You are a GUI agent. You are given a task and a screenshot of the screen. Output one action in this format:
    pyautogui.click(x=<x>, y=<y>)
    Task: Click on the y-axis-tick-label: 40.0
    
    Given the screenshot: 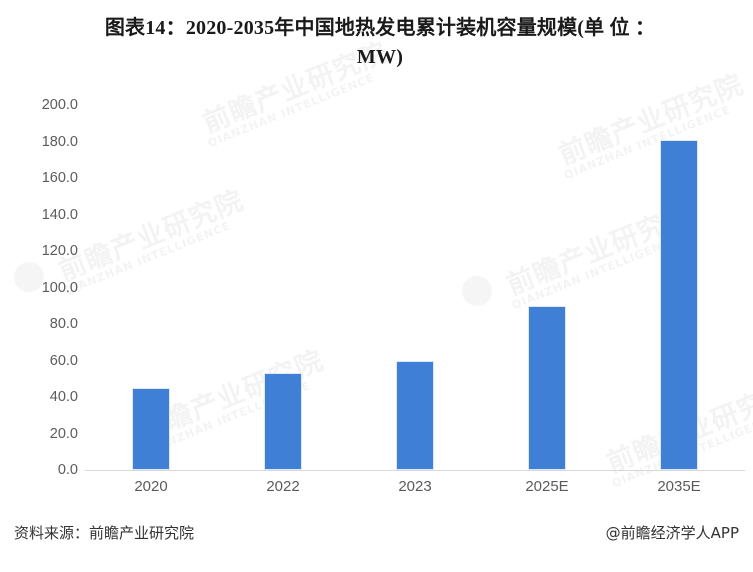 What is the action you would take?
    pyautogui.click(x=63, y=397)
    